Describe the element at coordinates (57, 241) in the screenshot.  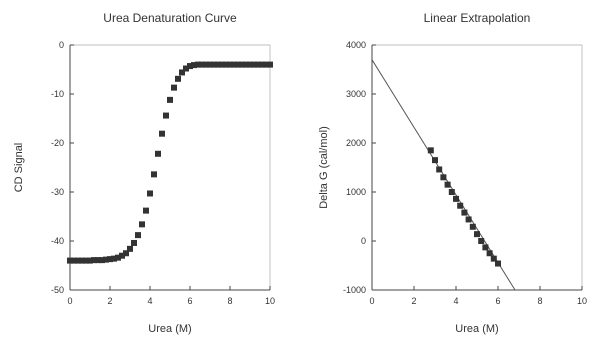
I see `y-tick-label: -40` at that location.